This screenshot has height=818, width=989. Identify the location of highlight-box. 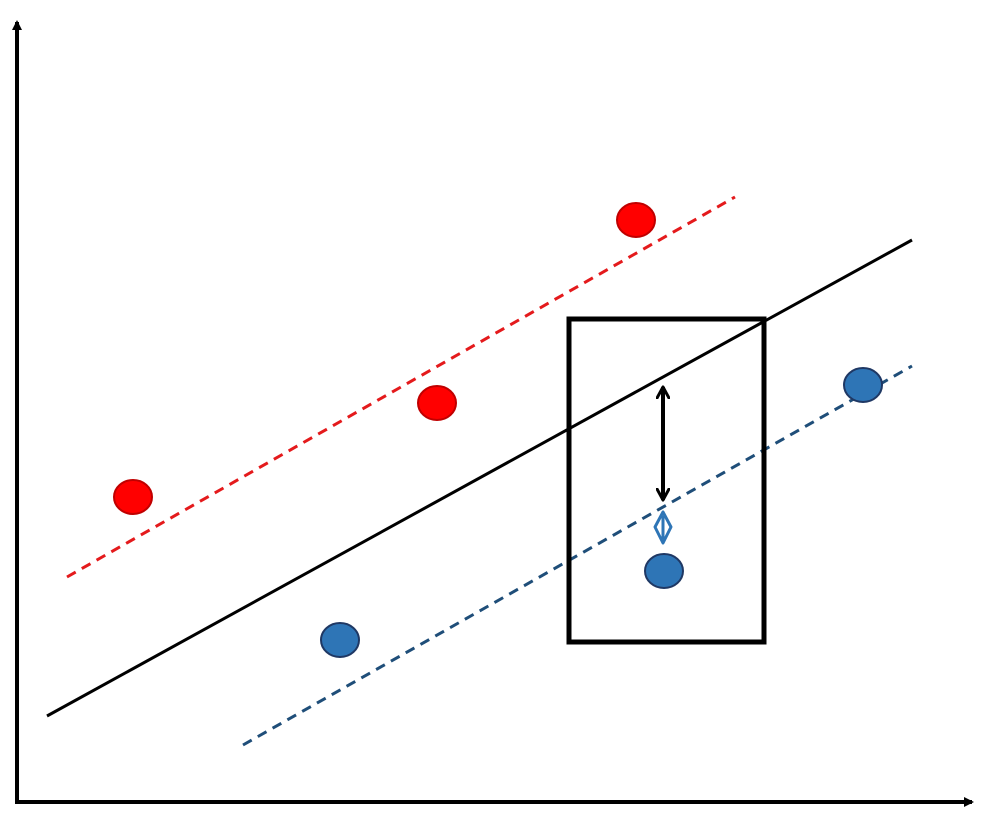
(666, 480).